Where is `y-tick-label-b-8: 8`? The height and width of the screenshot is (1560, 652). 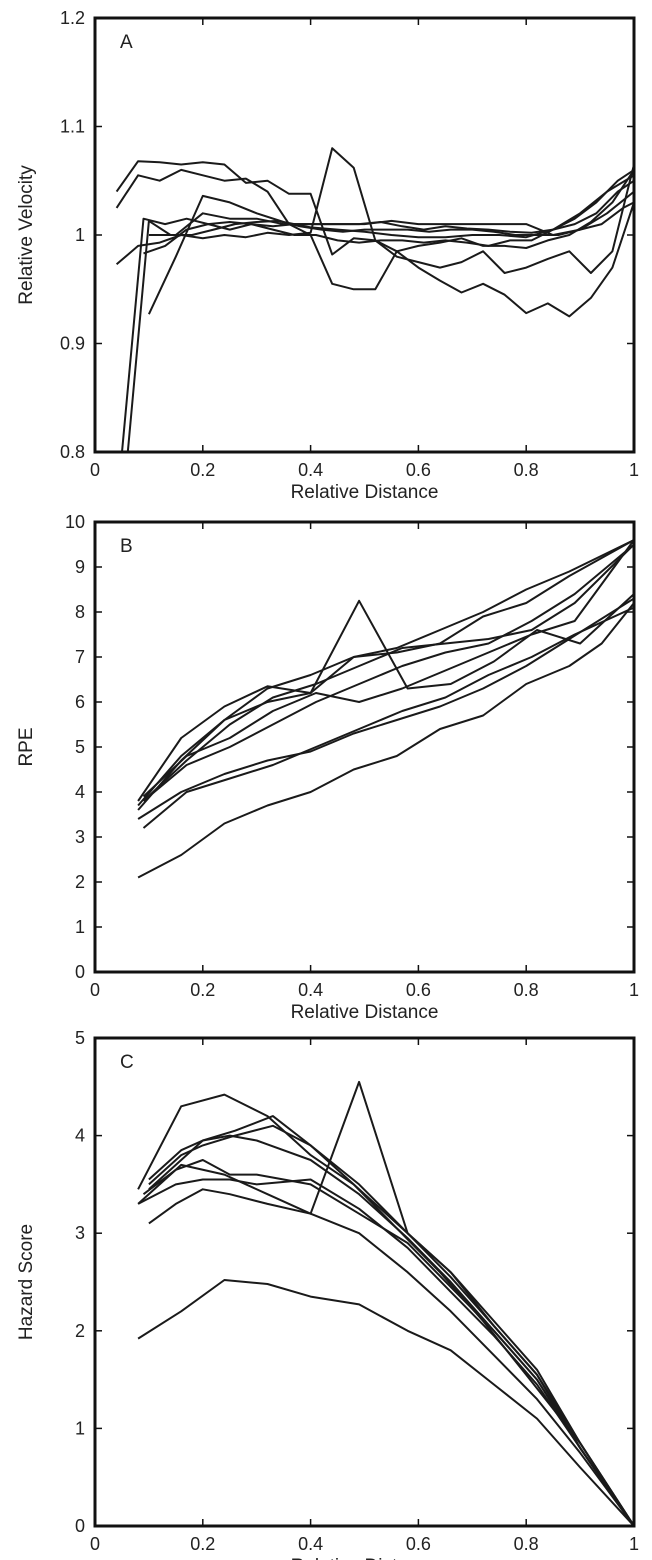 y-tick-label-b-8: 8 is located at coordinates (80, 612).